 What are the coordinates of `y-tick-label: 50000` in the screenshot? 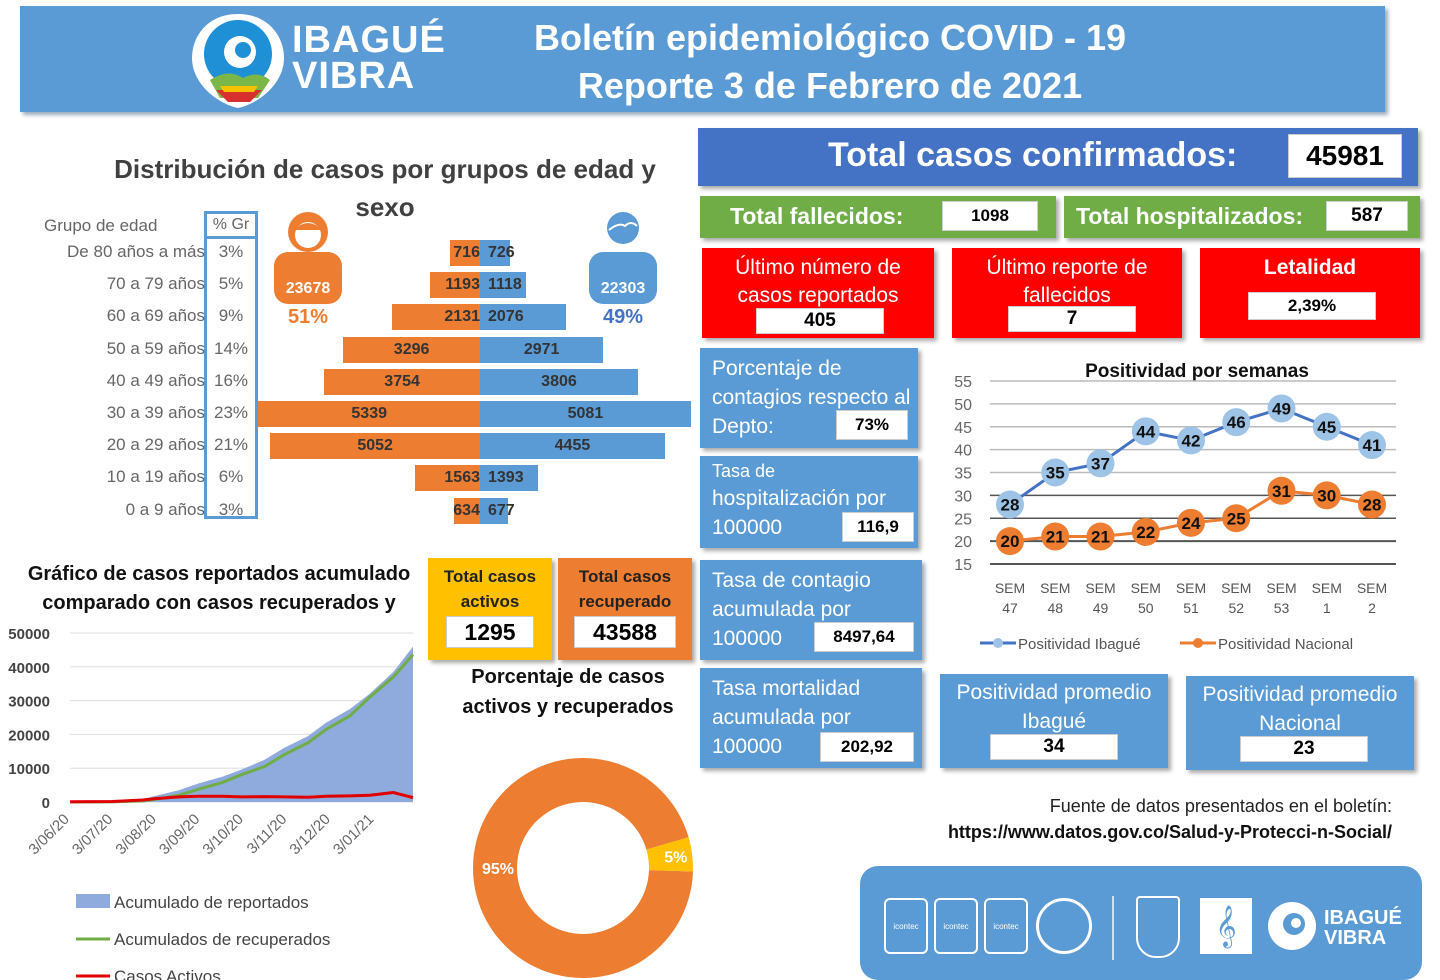 It's located at (29, 634).